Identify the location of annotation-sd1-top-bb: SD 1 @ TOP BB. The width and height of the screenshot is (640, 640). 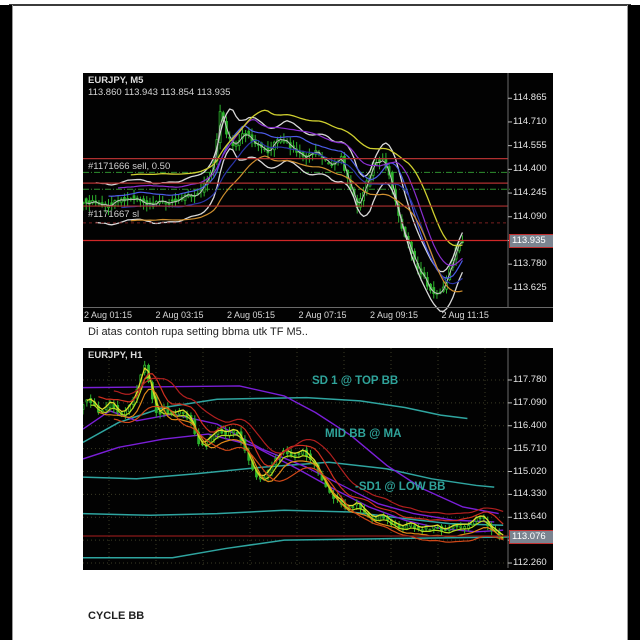
(355, 381).